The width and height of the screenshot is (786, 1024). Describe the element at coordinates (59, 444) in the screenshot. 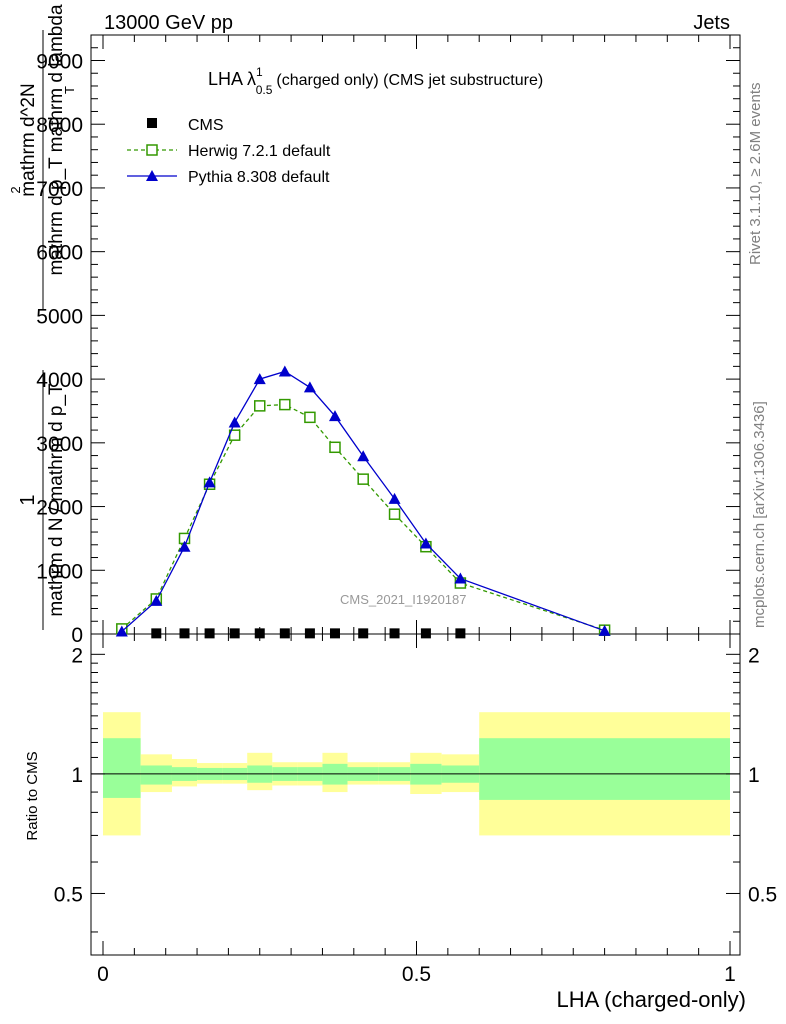

I see `y-tick-label: 3000` at that location.